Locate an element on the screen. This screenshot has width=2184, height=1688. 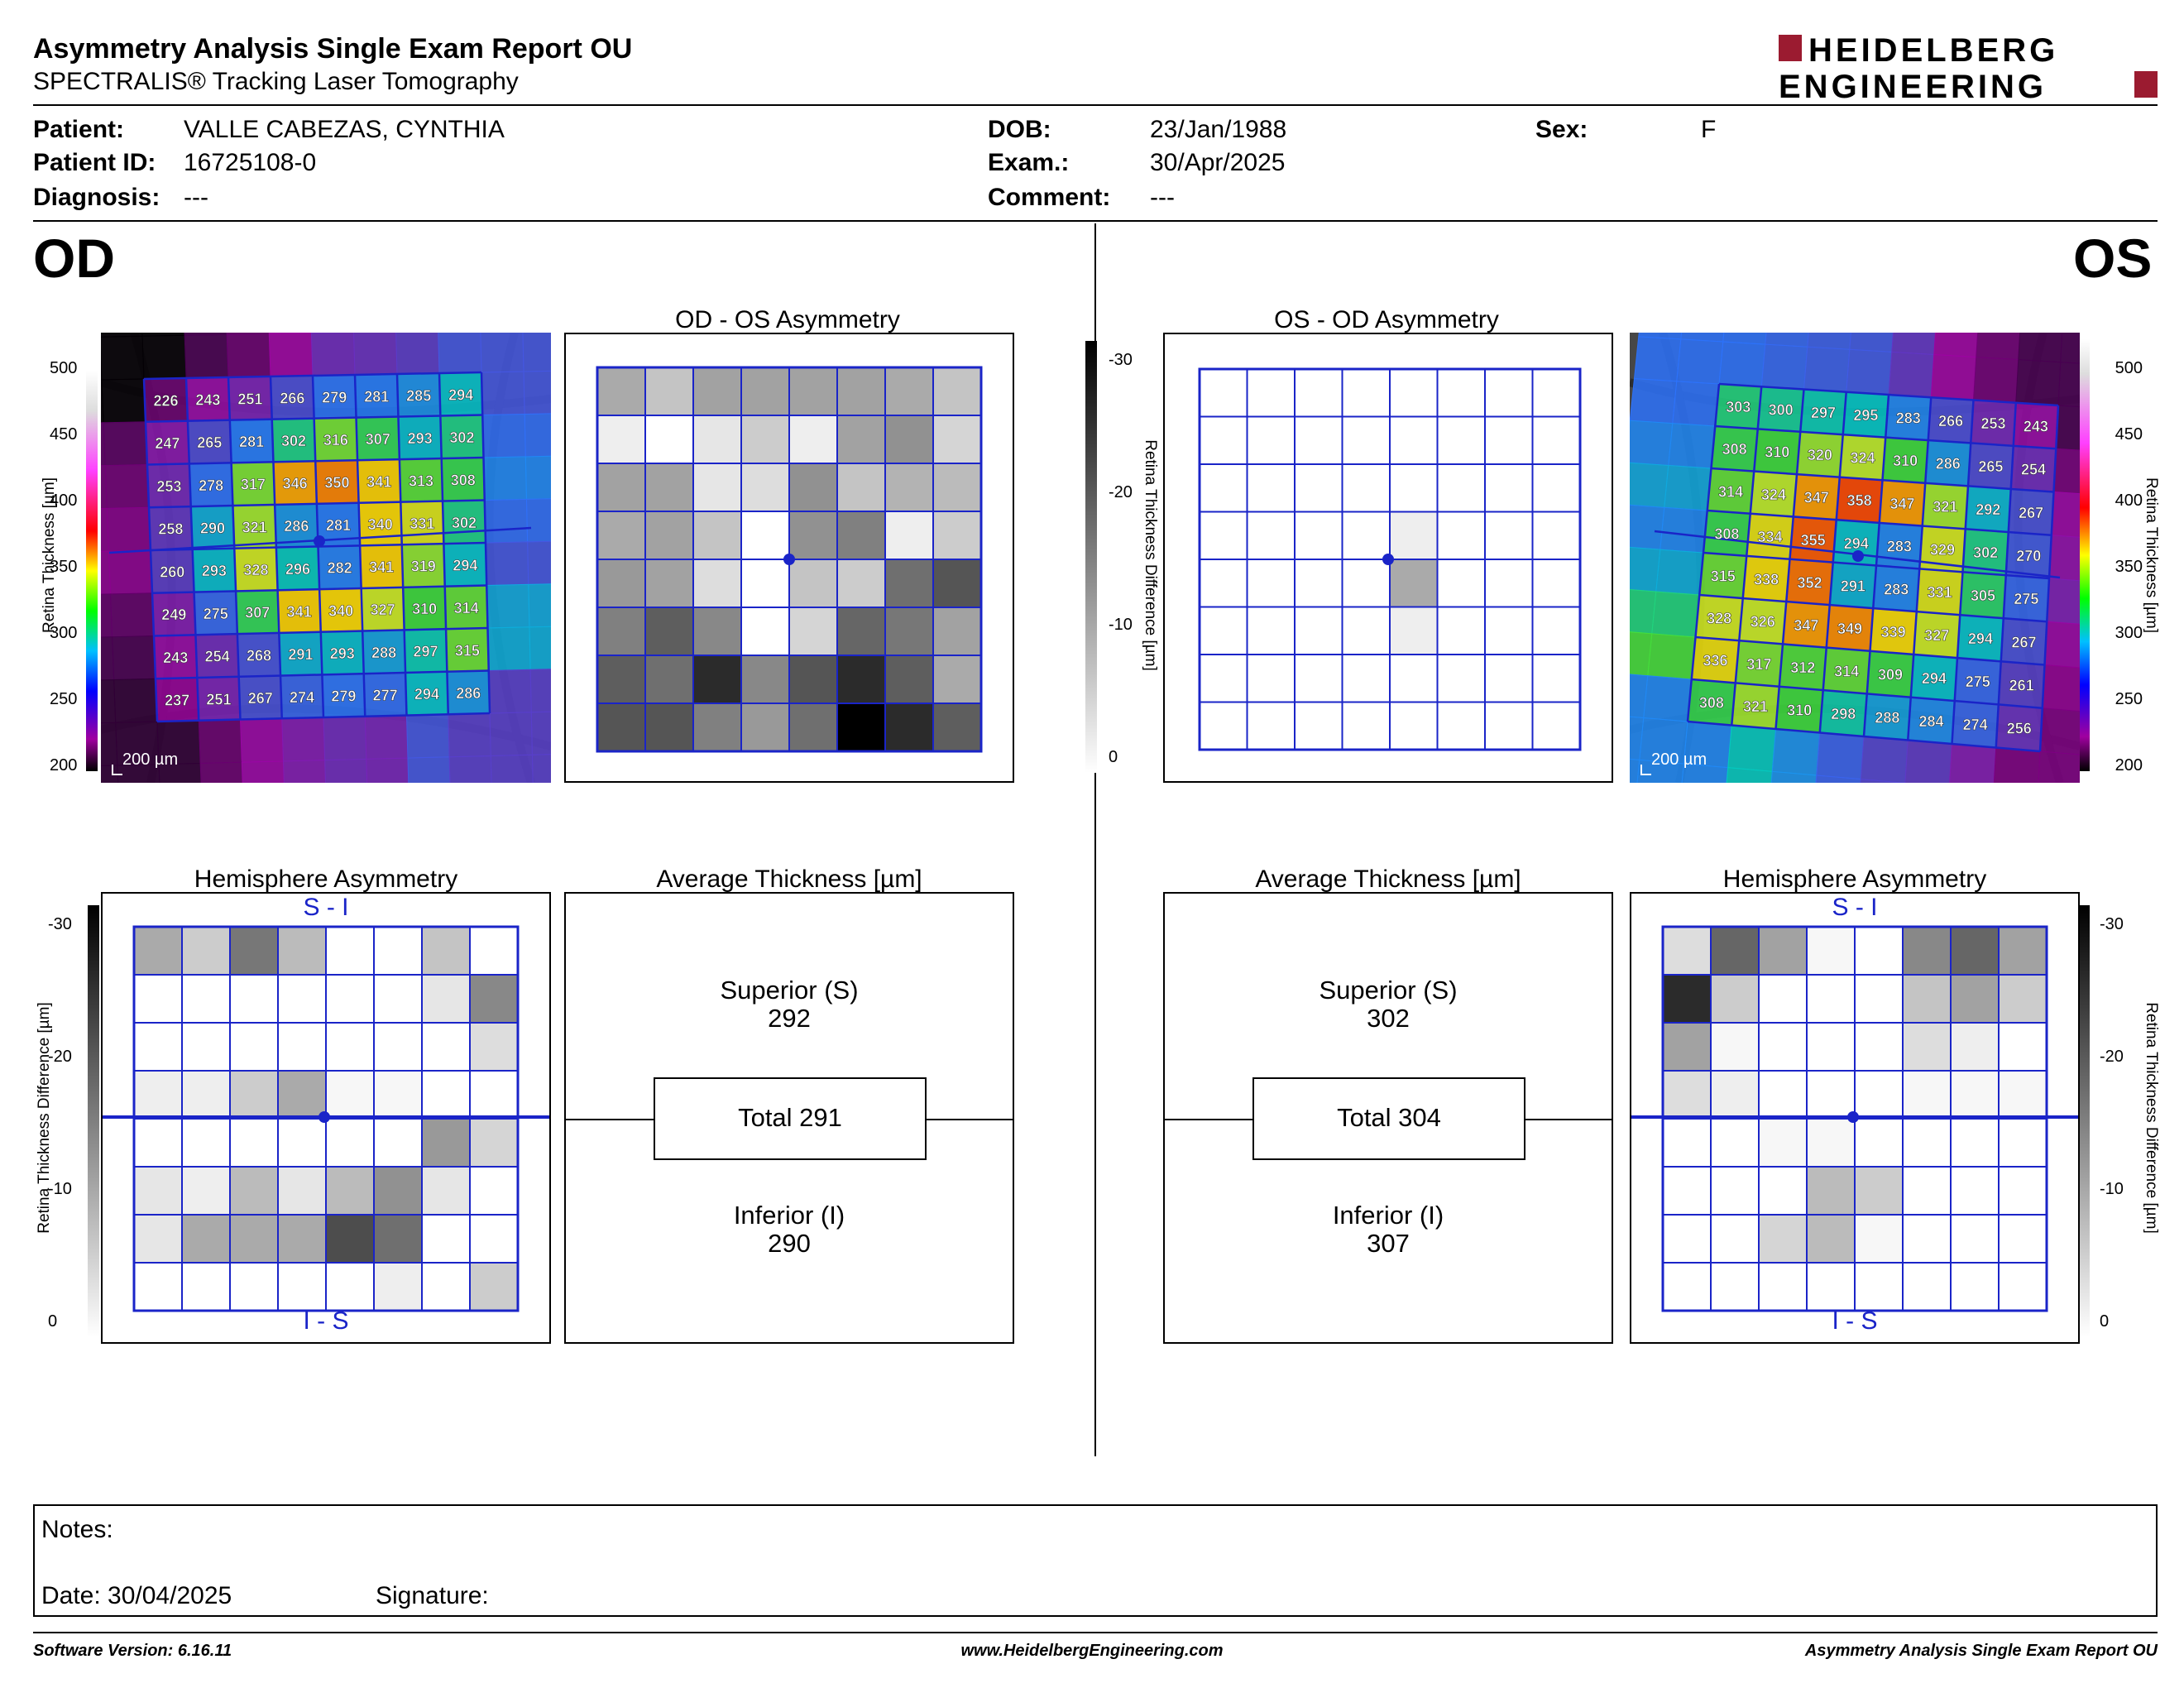
thickness-value: 316 is located at coordinates (335, 440).